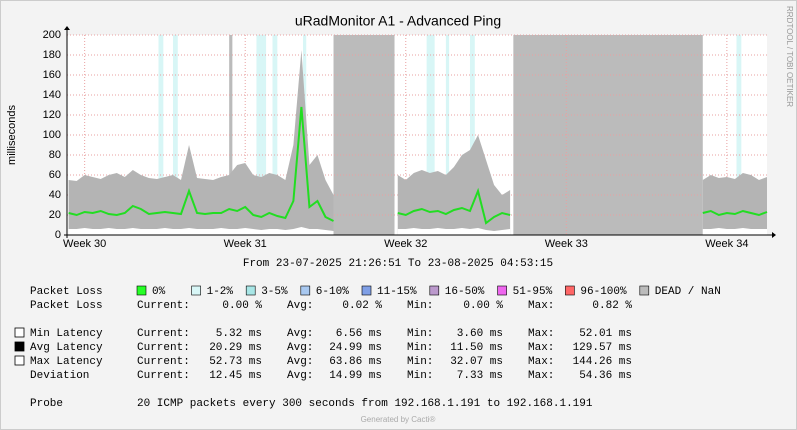  I want to click on y-tick-label: 60, so click(55, 175).